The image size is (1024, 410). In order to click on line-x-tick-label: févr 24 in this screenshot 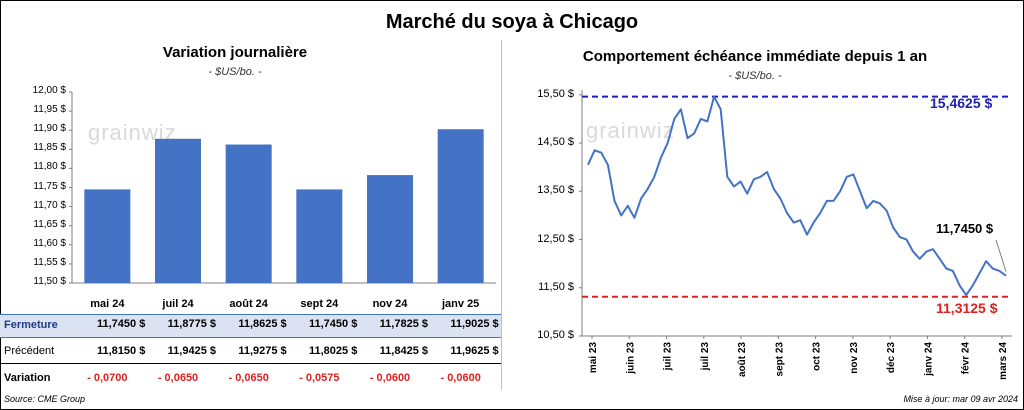, I will do `click(966, 358)`.